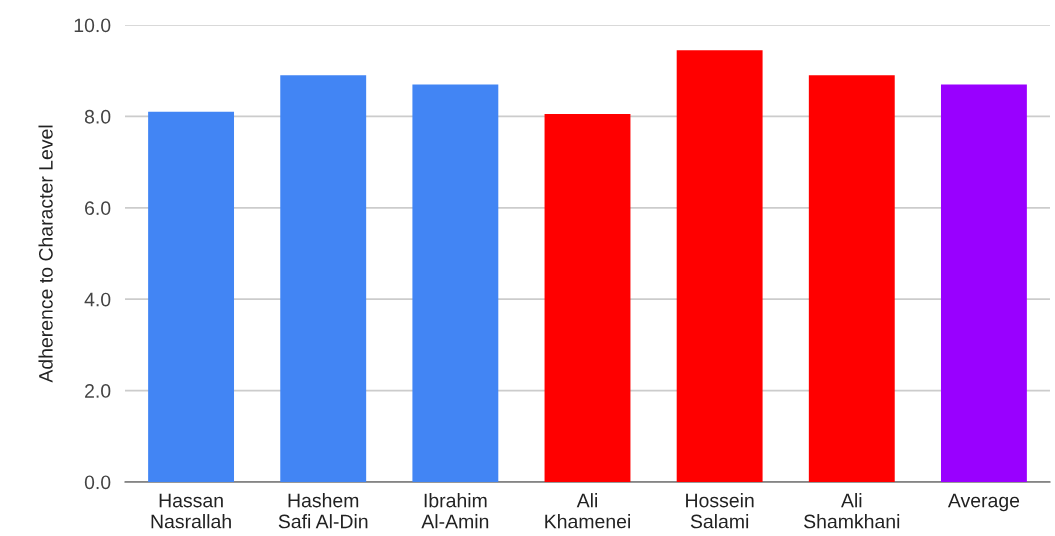  I want to click on y-axis-title: Adherence to Character Level, so click(45, 254).